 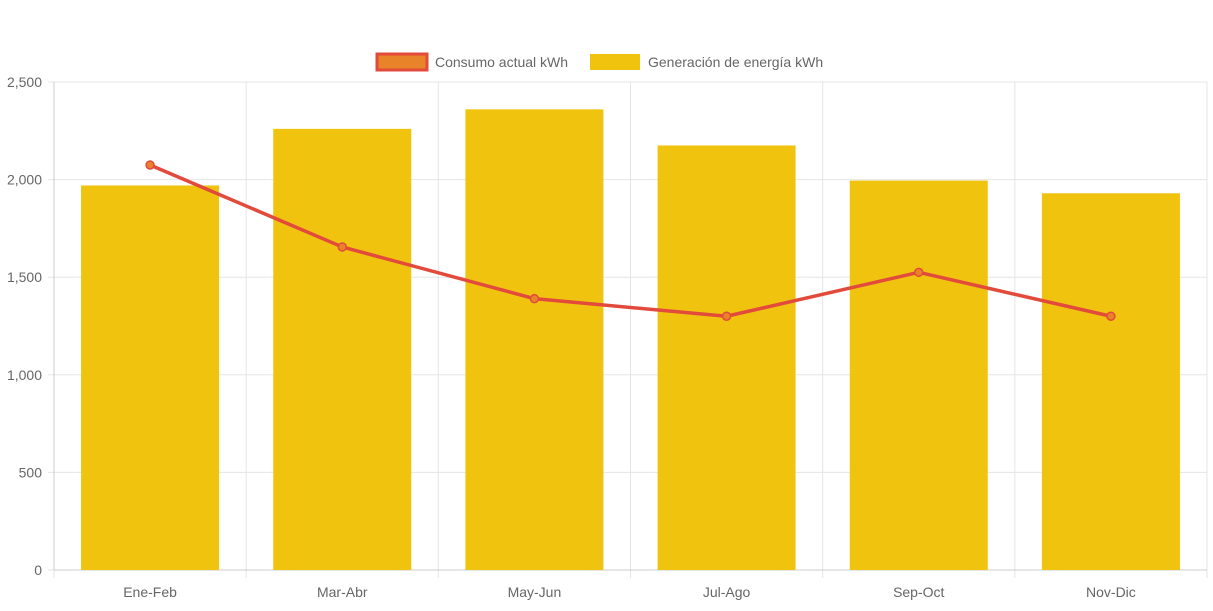 What do you see at coordinates (24, 180) in the screenshot?
I see `y-tick-label: 2,000` at bounding box center [24, 180].